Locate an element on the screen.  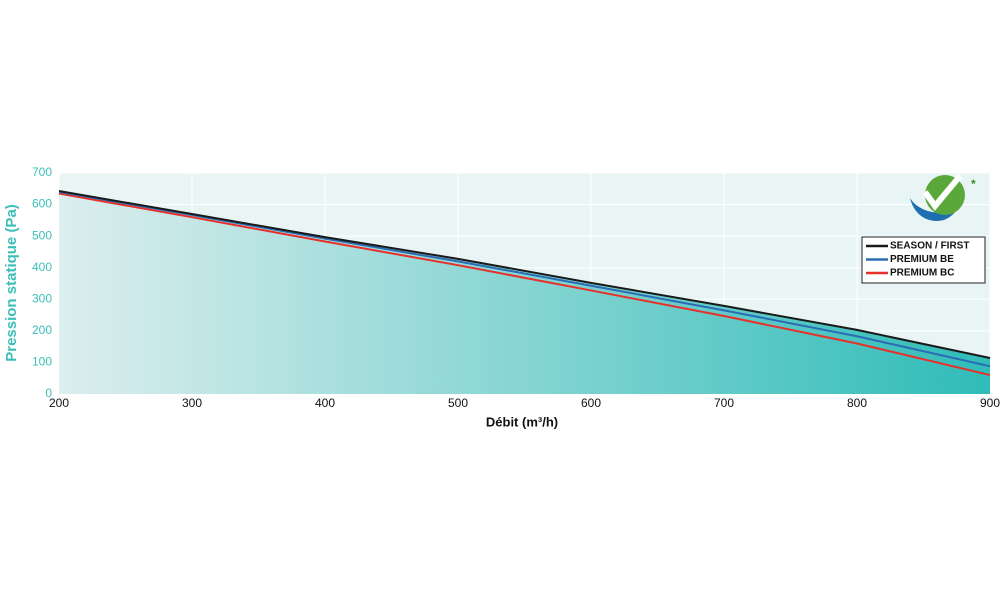
logo: * is located at coordinates (943, 197).